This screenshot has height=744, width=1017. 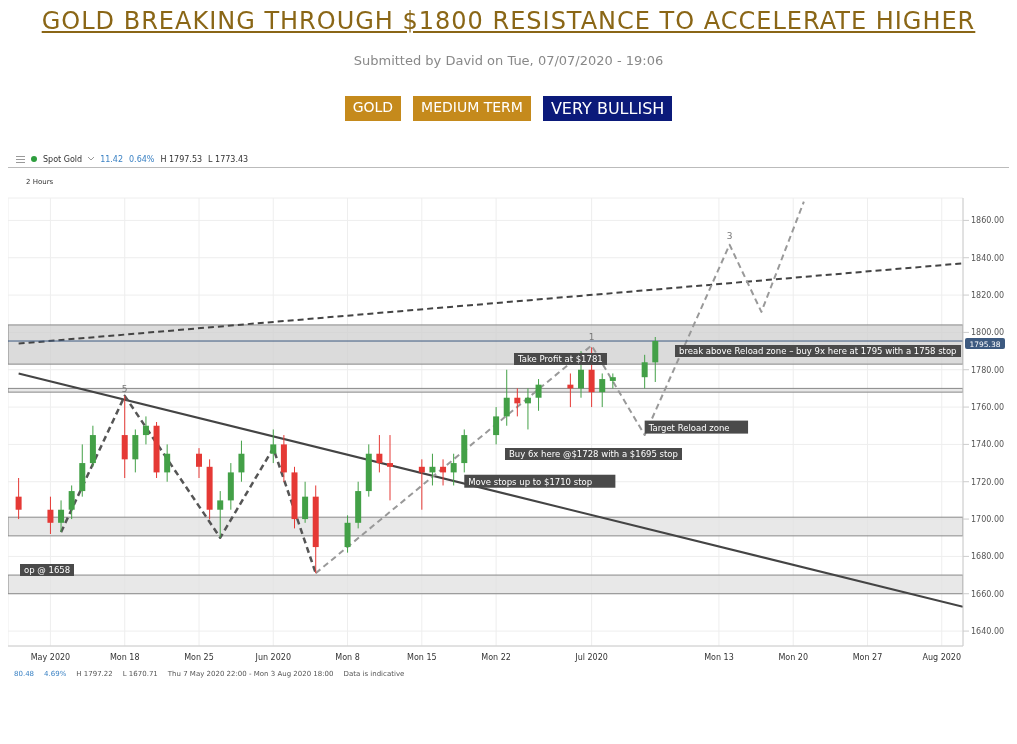 I want to click on x-tick-label: Mon 27, so click(x=867, y=657).